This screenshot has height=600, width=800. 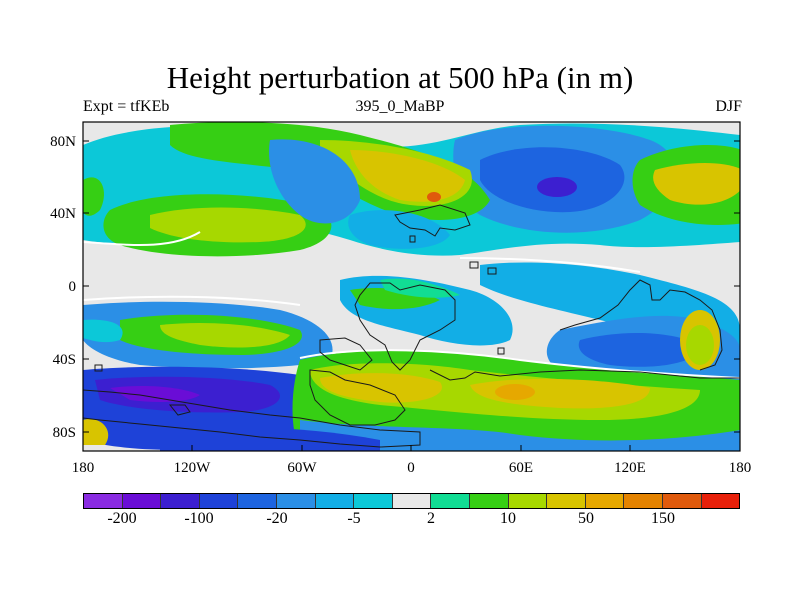 What do you see at coordinates (302, 468) in the screenshot?
I see `x-tick-label: 60W` at bounding box center [302, 468].